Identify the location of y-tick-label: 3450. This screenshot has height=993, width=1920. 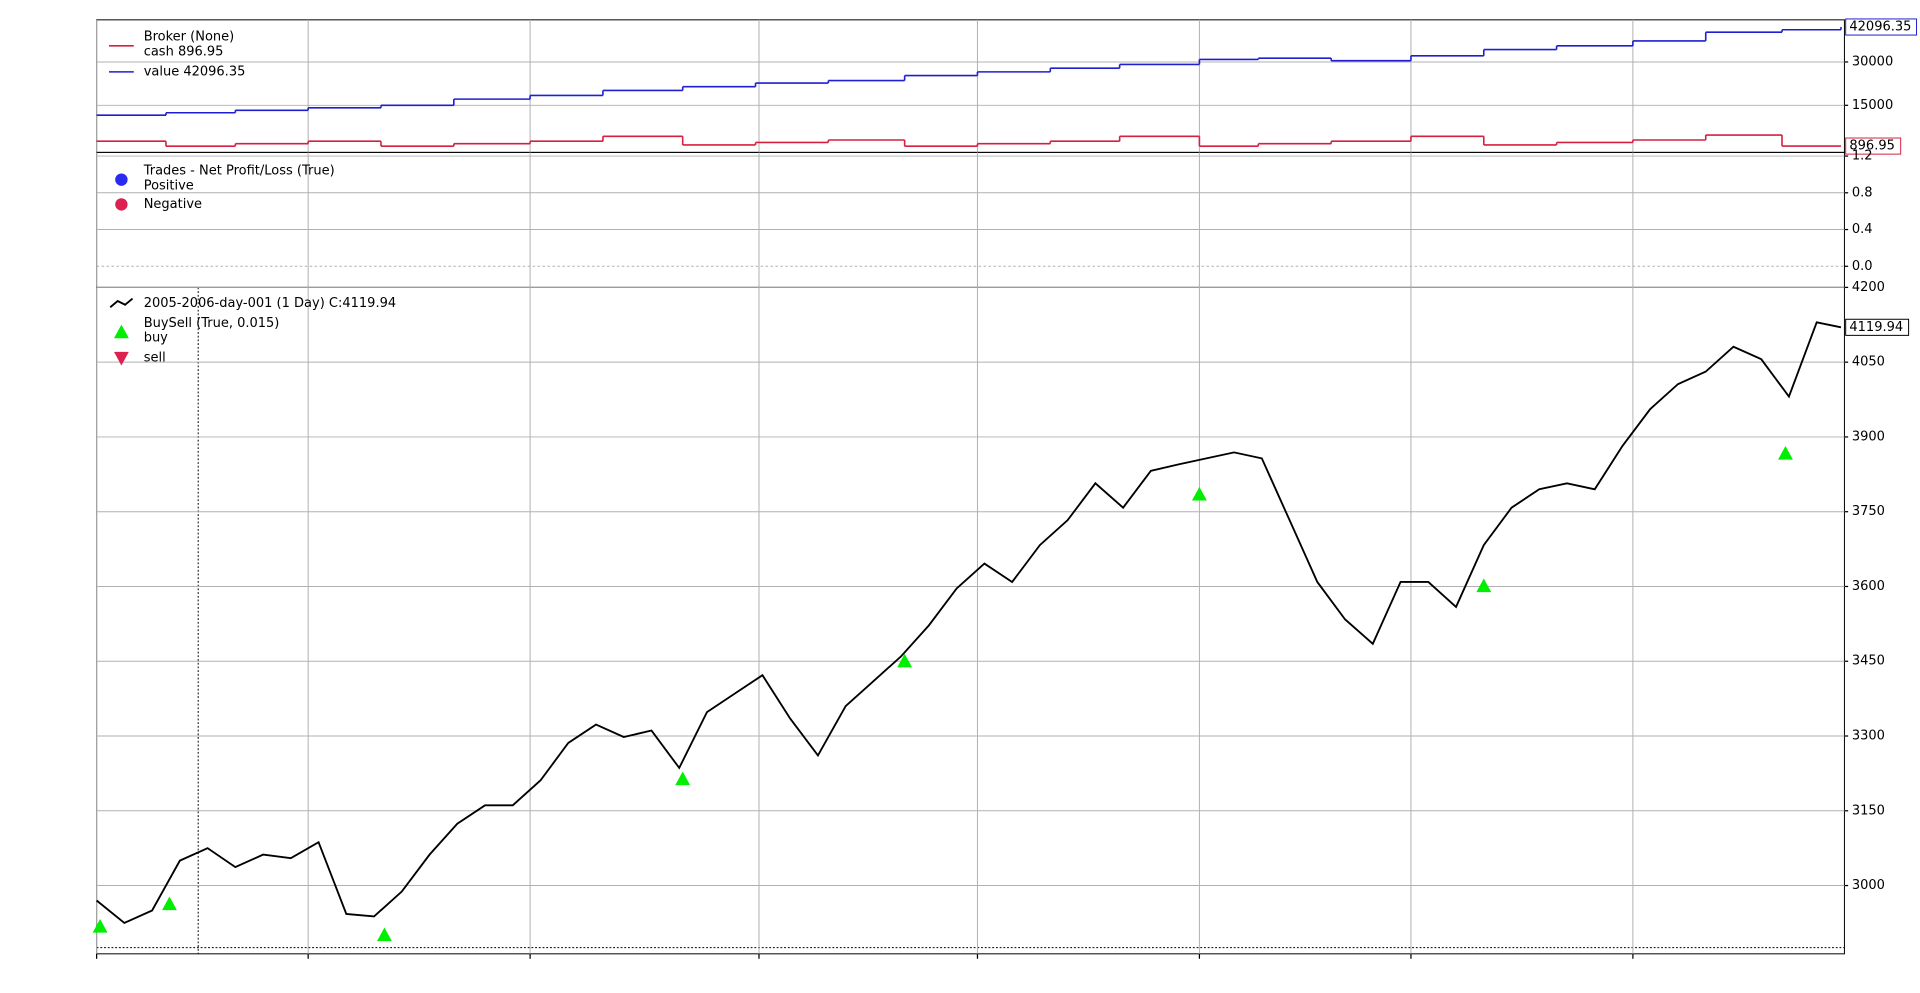
(1868, 661).